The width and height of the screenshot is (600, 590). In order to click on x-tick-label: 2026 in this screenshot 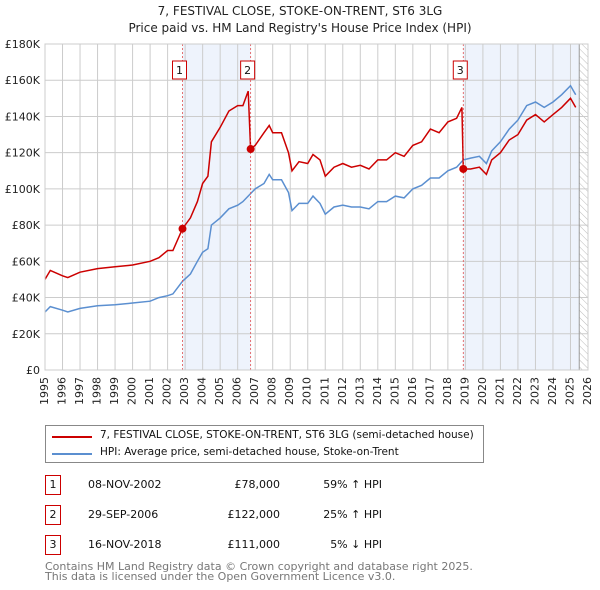, I will do `click(587, 391)`.